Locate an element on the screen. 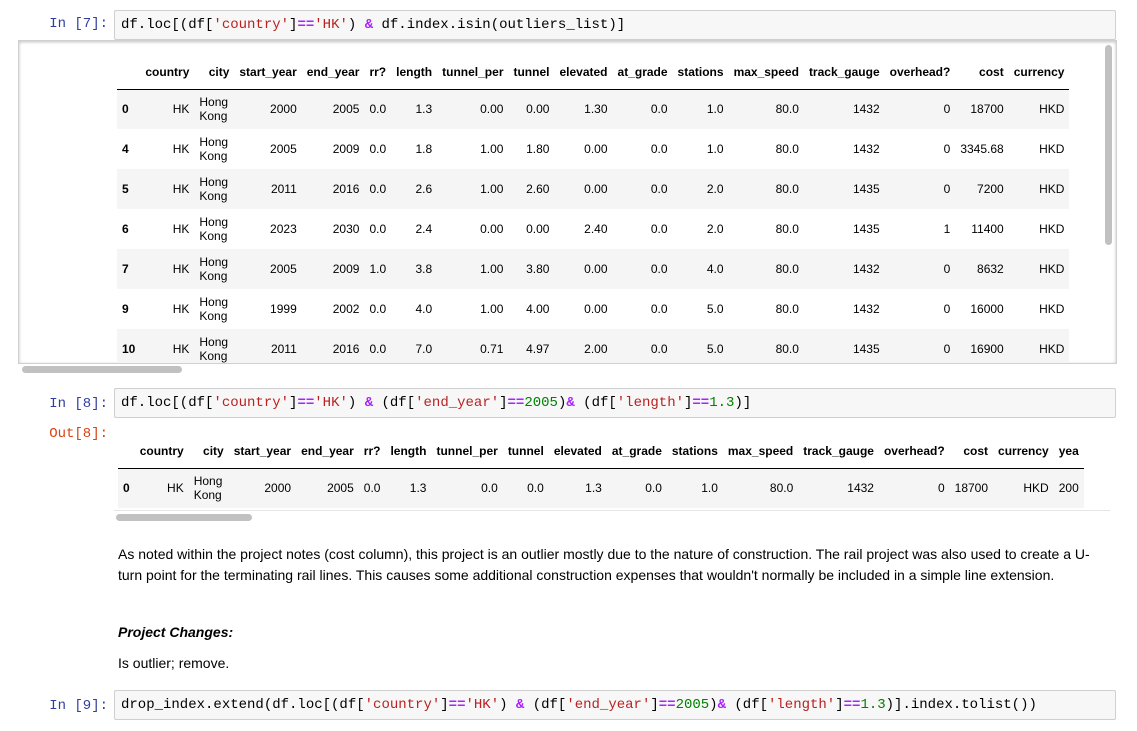 The width and height of the screenshot is (1137, 731). table-cell: 4.00 is located at coordinates (538, 309).